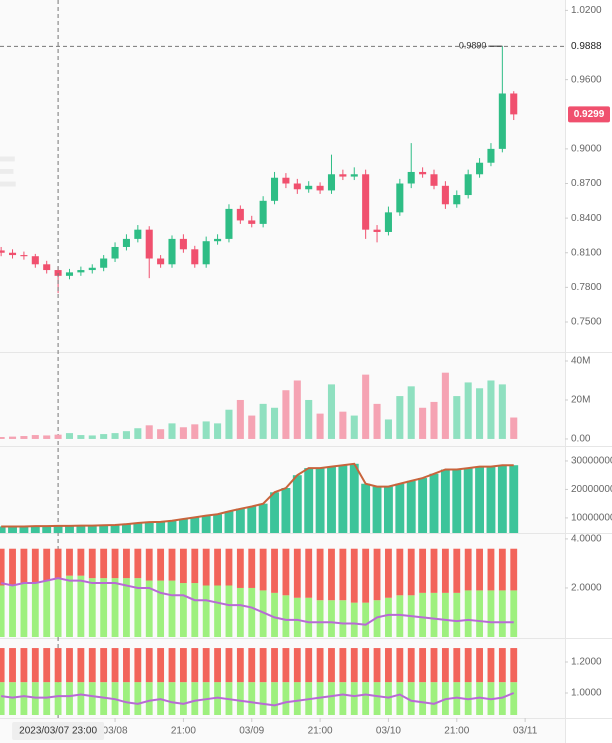 This screenshot has height=743, width=612. Describe the element at coordinates (257, 495) in the screenshot. I see `outline-line` at that location.